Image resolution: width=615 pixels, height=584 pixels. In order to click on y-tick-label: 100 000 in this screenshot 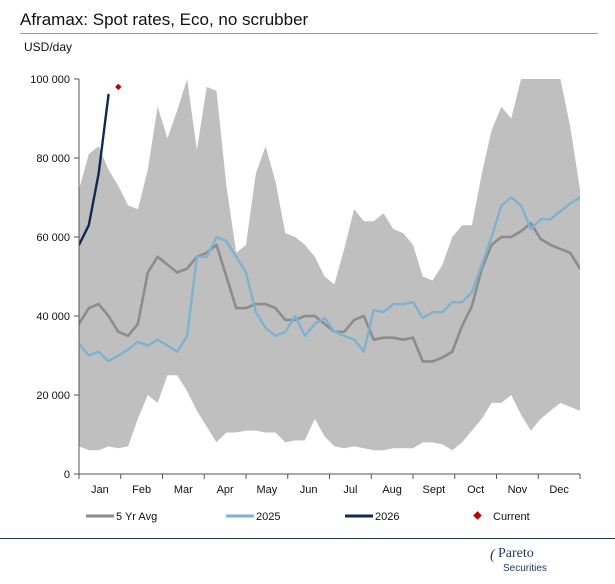, I will do `click(50, 80)`.